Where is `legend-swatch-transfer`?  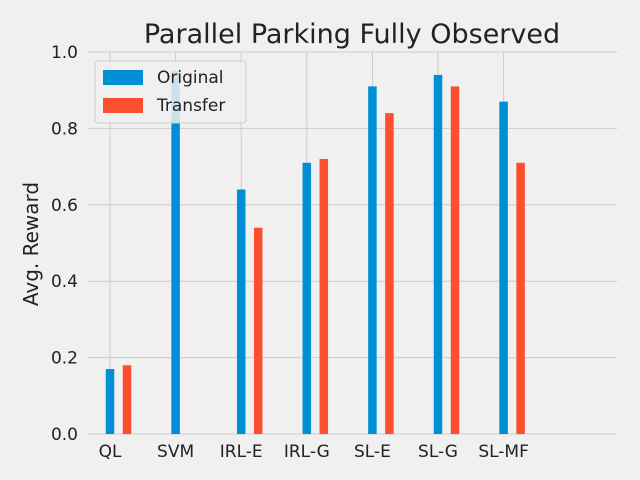
legend-swatch-transfer is located at coordinates (123, 105).